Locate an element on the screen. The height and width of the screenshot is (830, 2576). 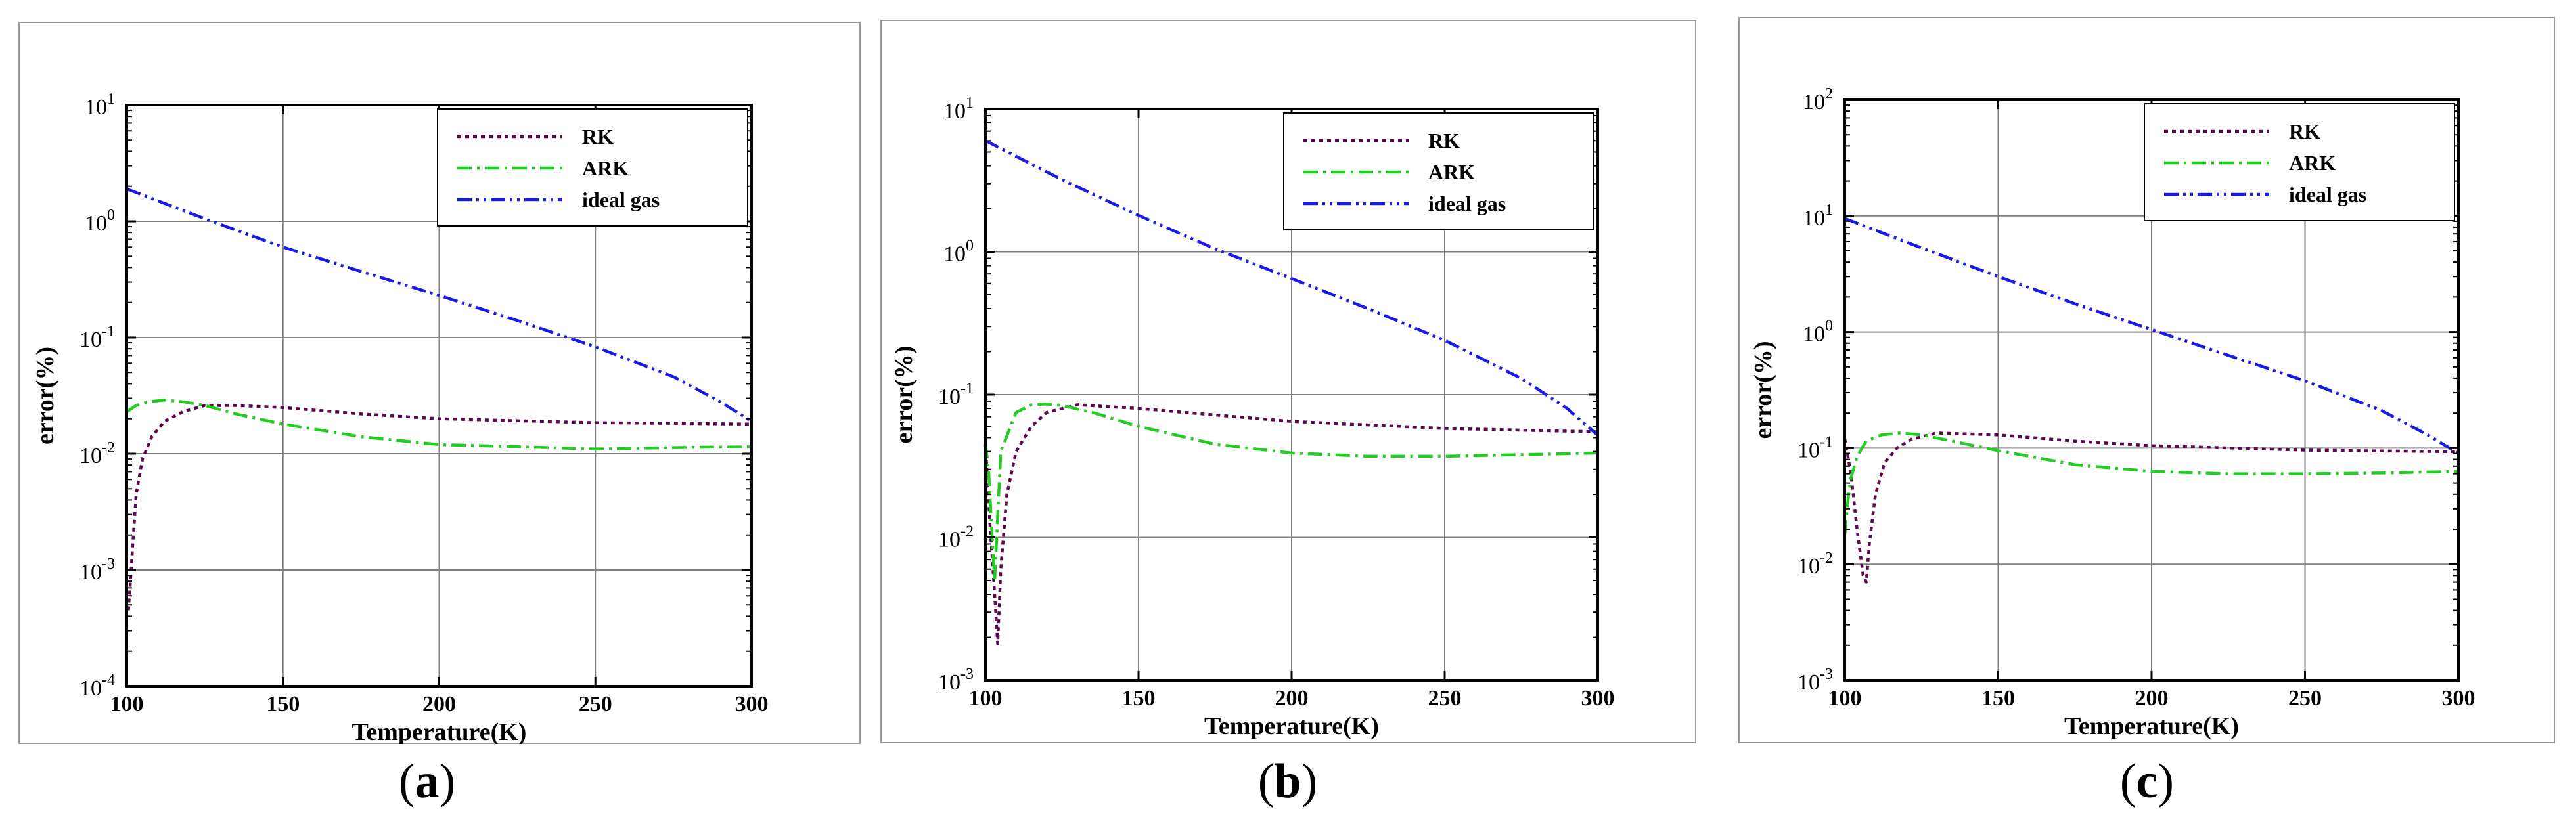
caption-b-close: ) is located at coordinates (1309, 781).